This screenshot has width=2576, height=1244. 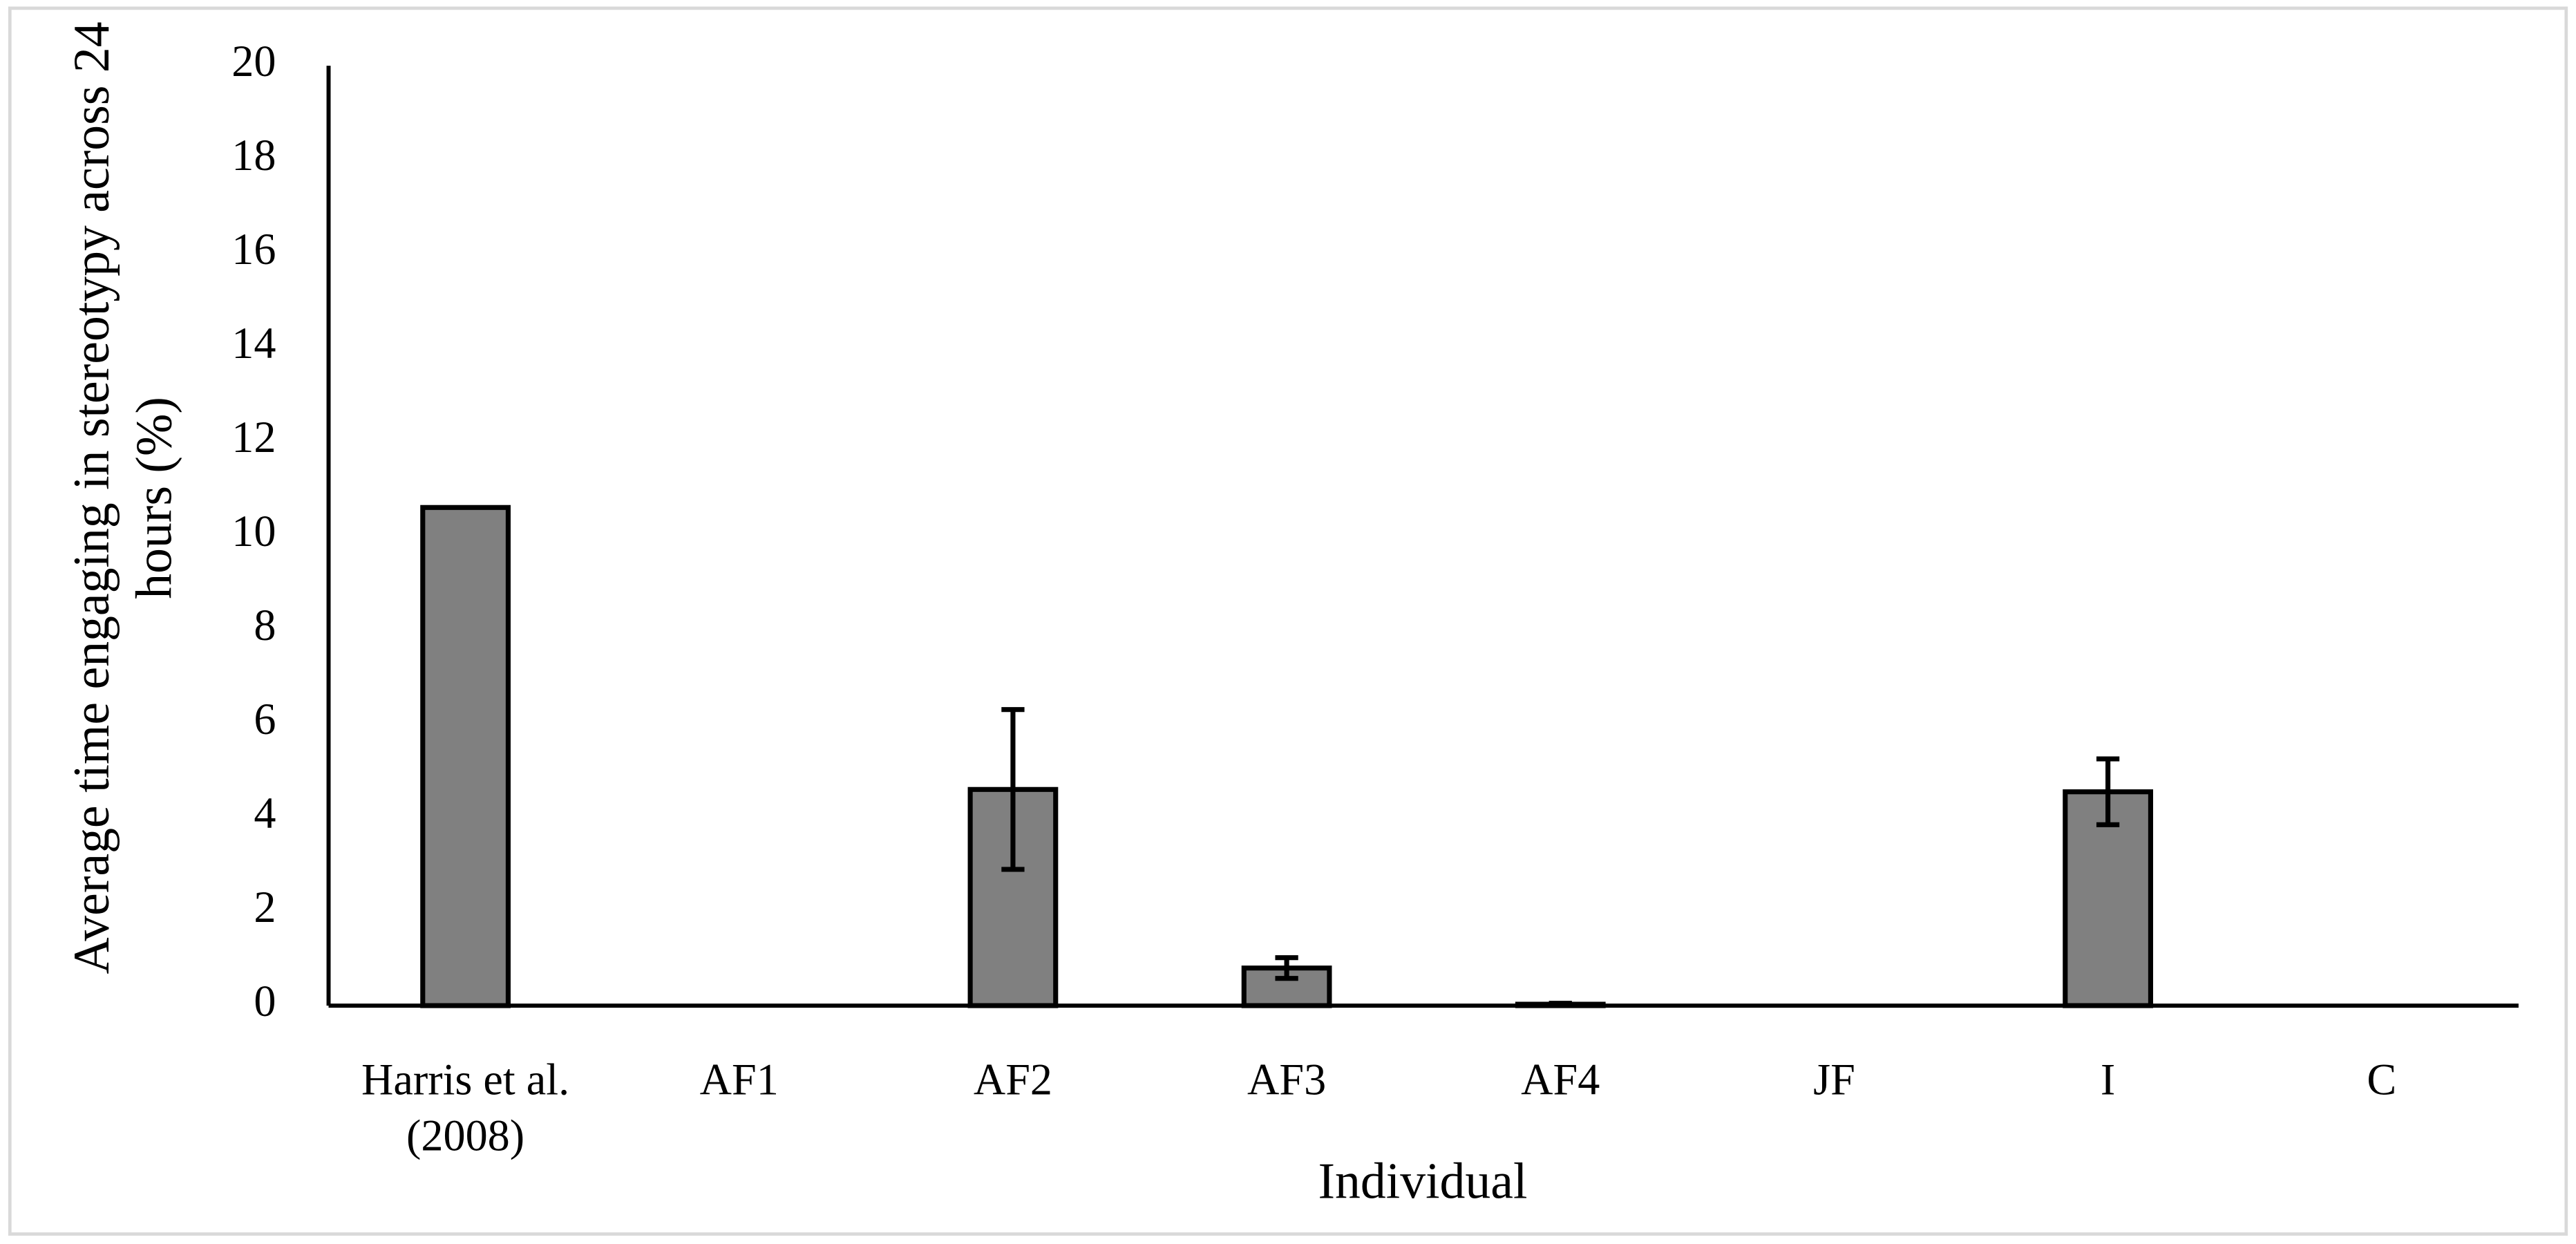 What do you see at coordinates (465, 1107) in the screenshot?
I see `x-tick-label: Harris et al. (2008)` at bounding box center [465, 1107].